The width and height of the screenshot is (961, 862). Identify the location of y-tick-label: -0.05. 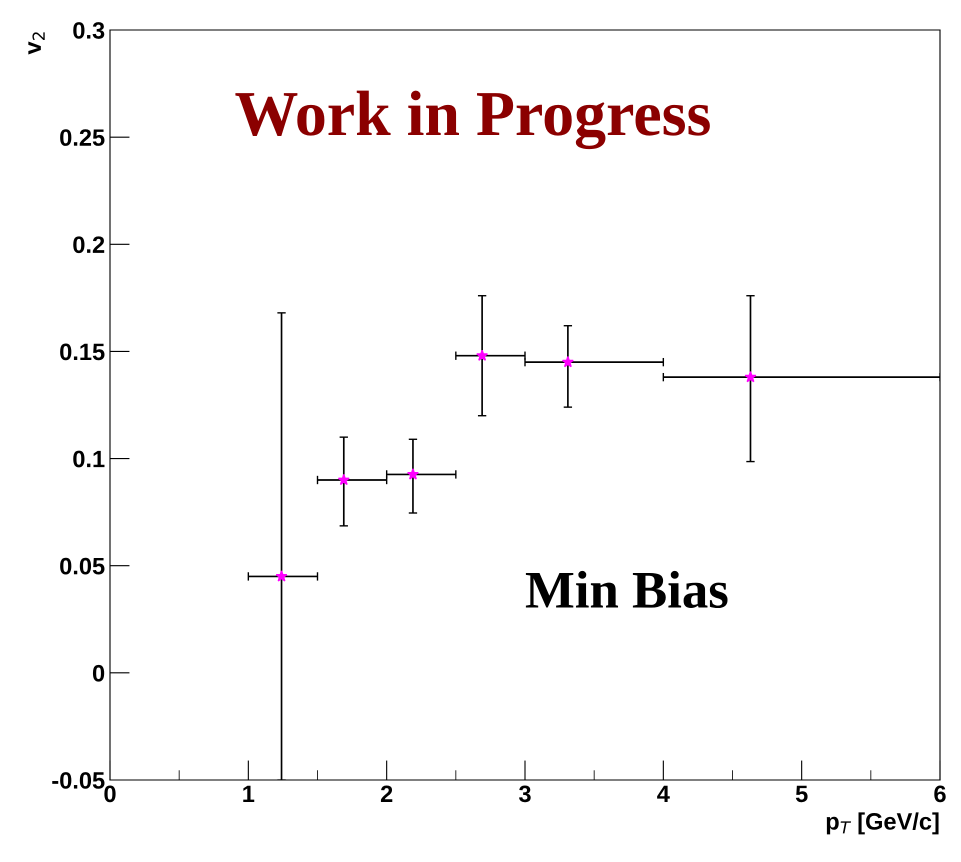
(78, 780).